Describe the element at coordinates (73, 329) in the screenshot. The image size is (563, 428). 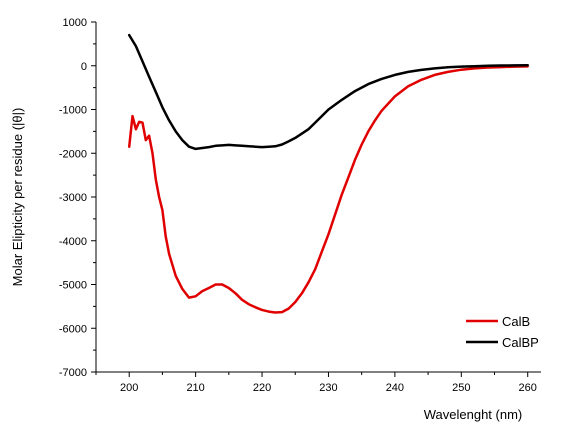
I see `y-tick-label: -6000` at that location.